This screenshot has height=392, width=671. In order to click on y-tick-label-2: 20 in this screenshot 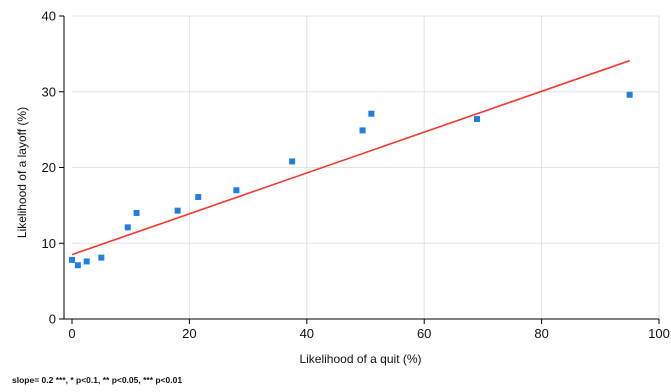, I will do `click(49, 167)`.